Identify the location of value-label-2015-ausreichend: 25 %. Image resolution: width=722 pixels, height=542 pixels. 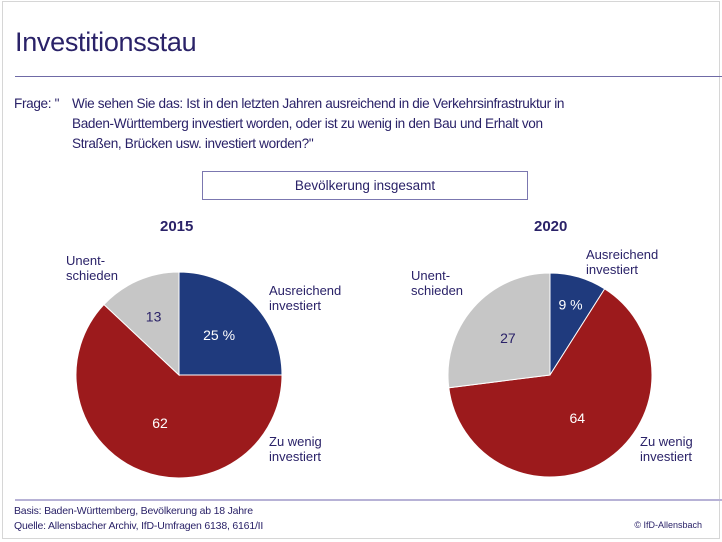
(219, 335).